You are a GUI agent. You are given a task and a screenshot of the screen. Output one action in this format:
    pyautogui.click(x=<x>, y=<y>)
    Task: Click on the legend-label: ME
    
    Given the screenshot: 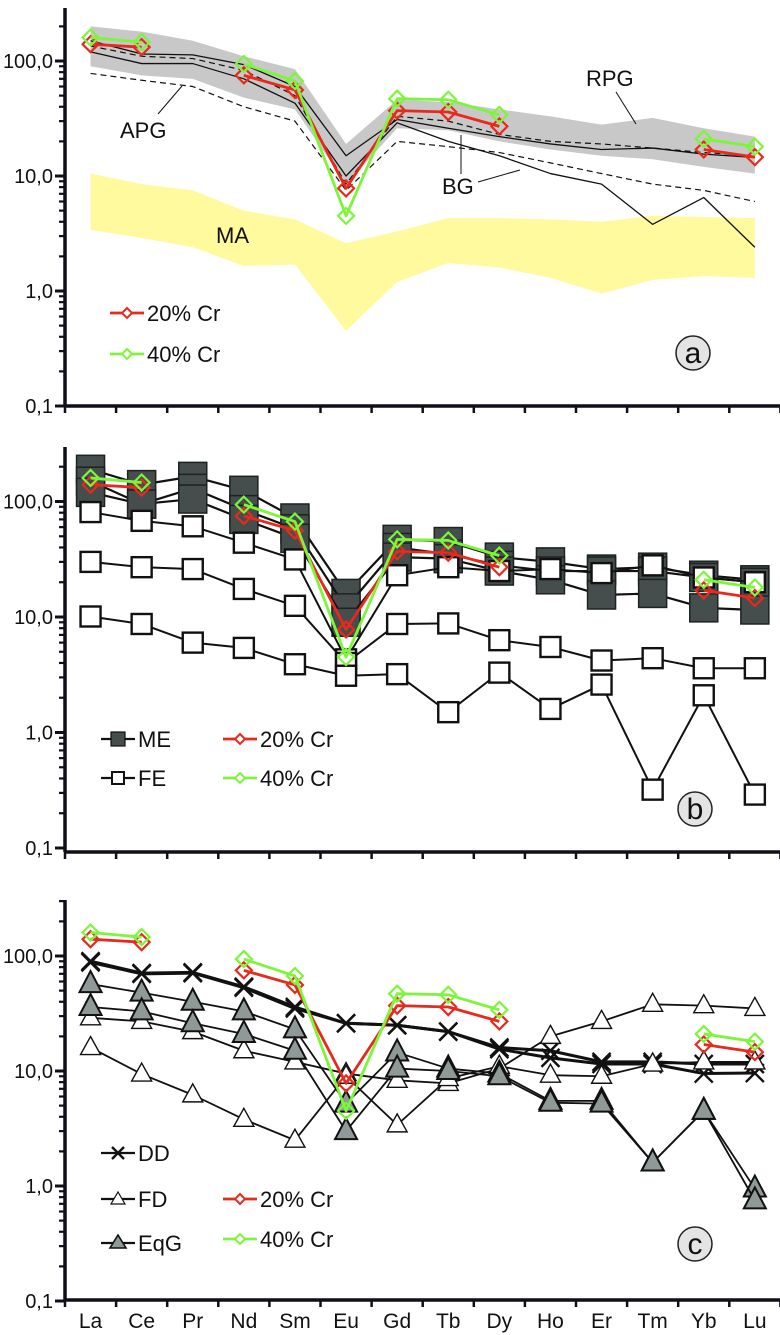 What is the action you would take?
    pyautogui.click(x=154, y=739)
    